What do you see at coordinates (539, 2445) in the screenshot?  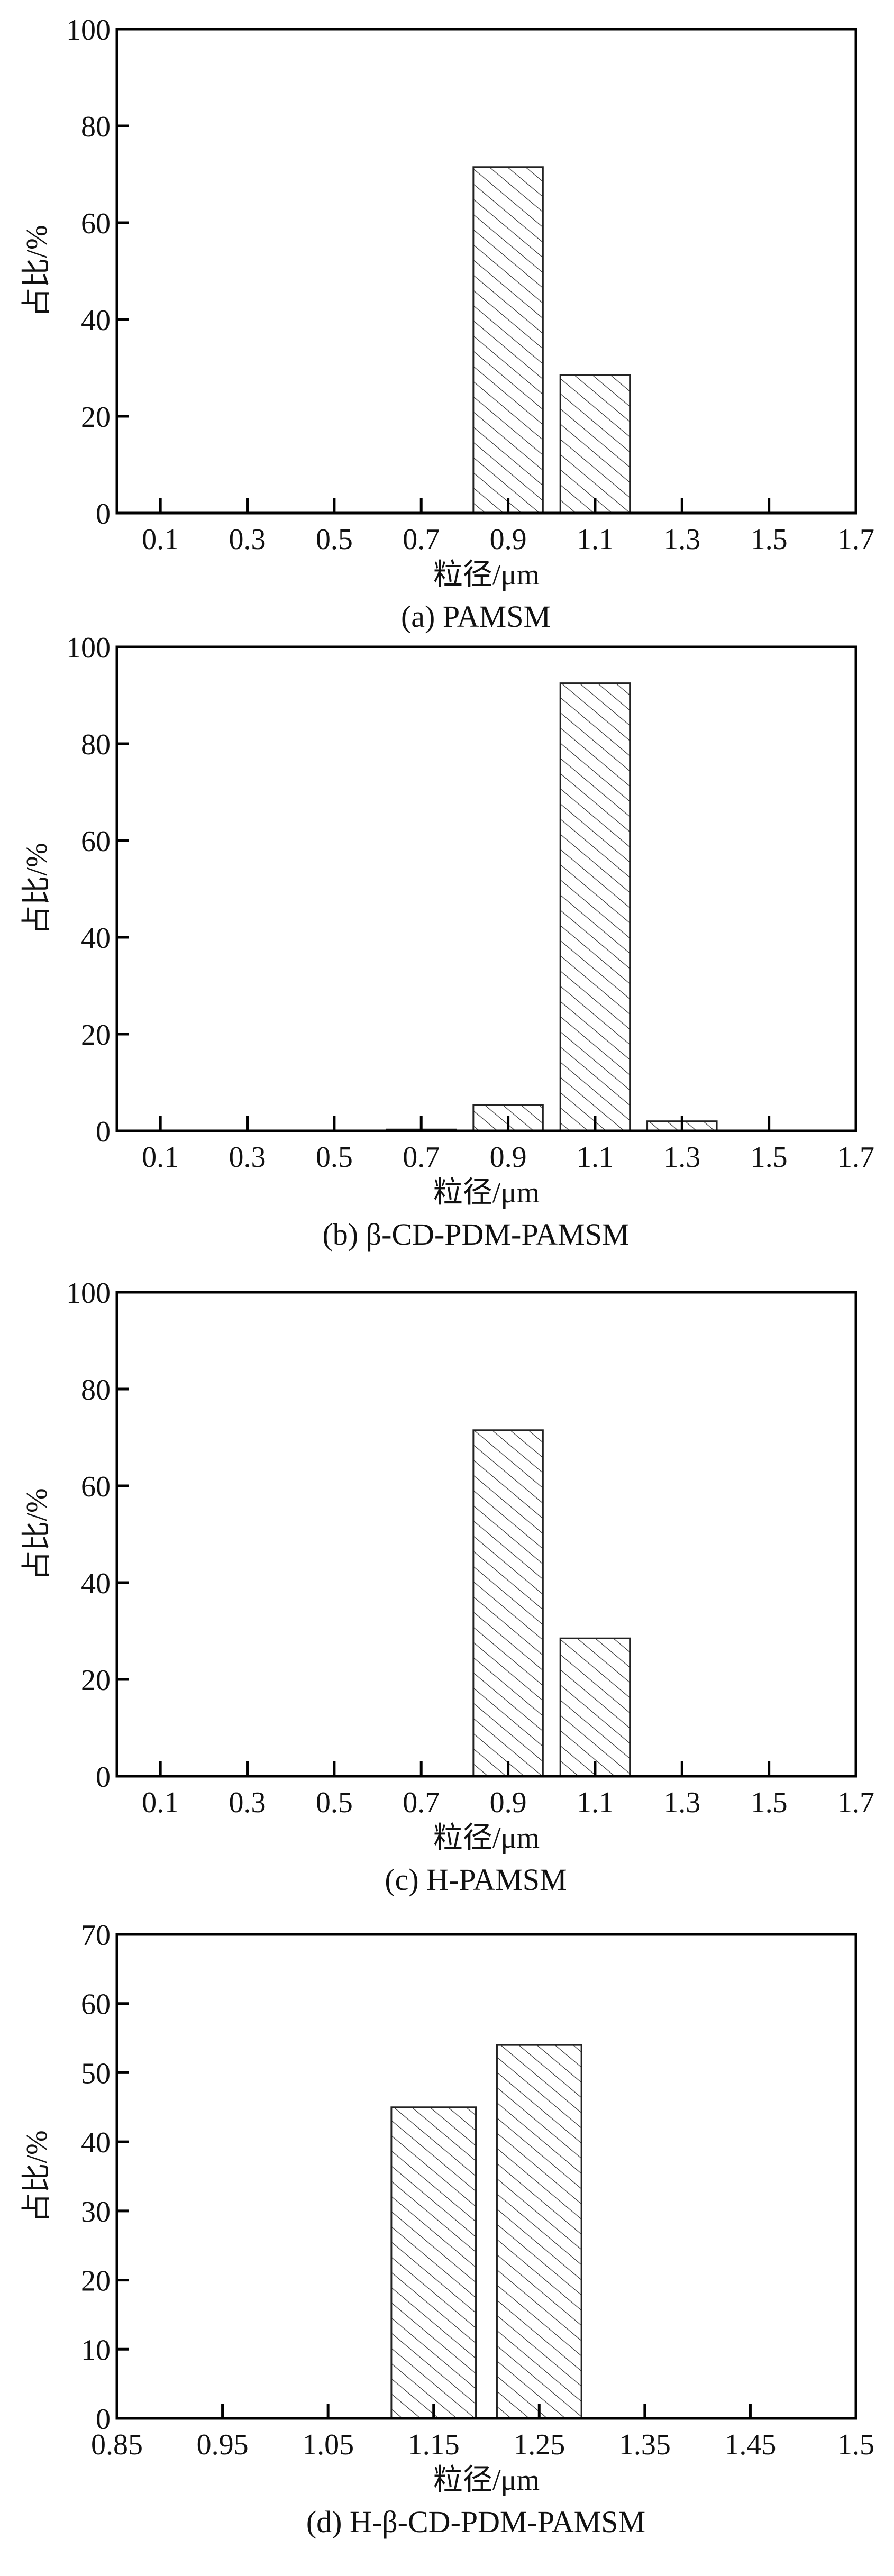 I see `x-tick-label: 1.25` at bounding box center [539, 2445].